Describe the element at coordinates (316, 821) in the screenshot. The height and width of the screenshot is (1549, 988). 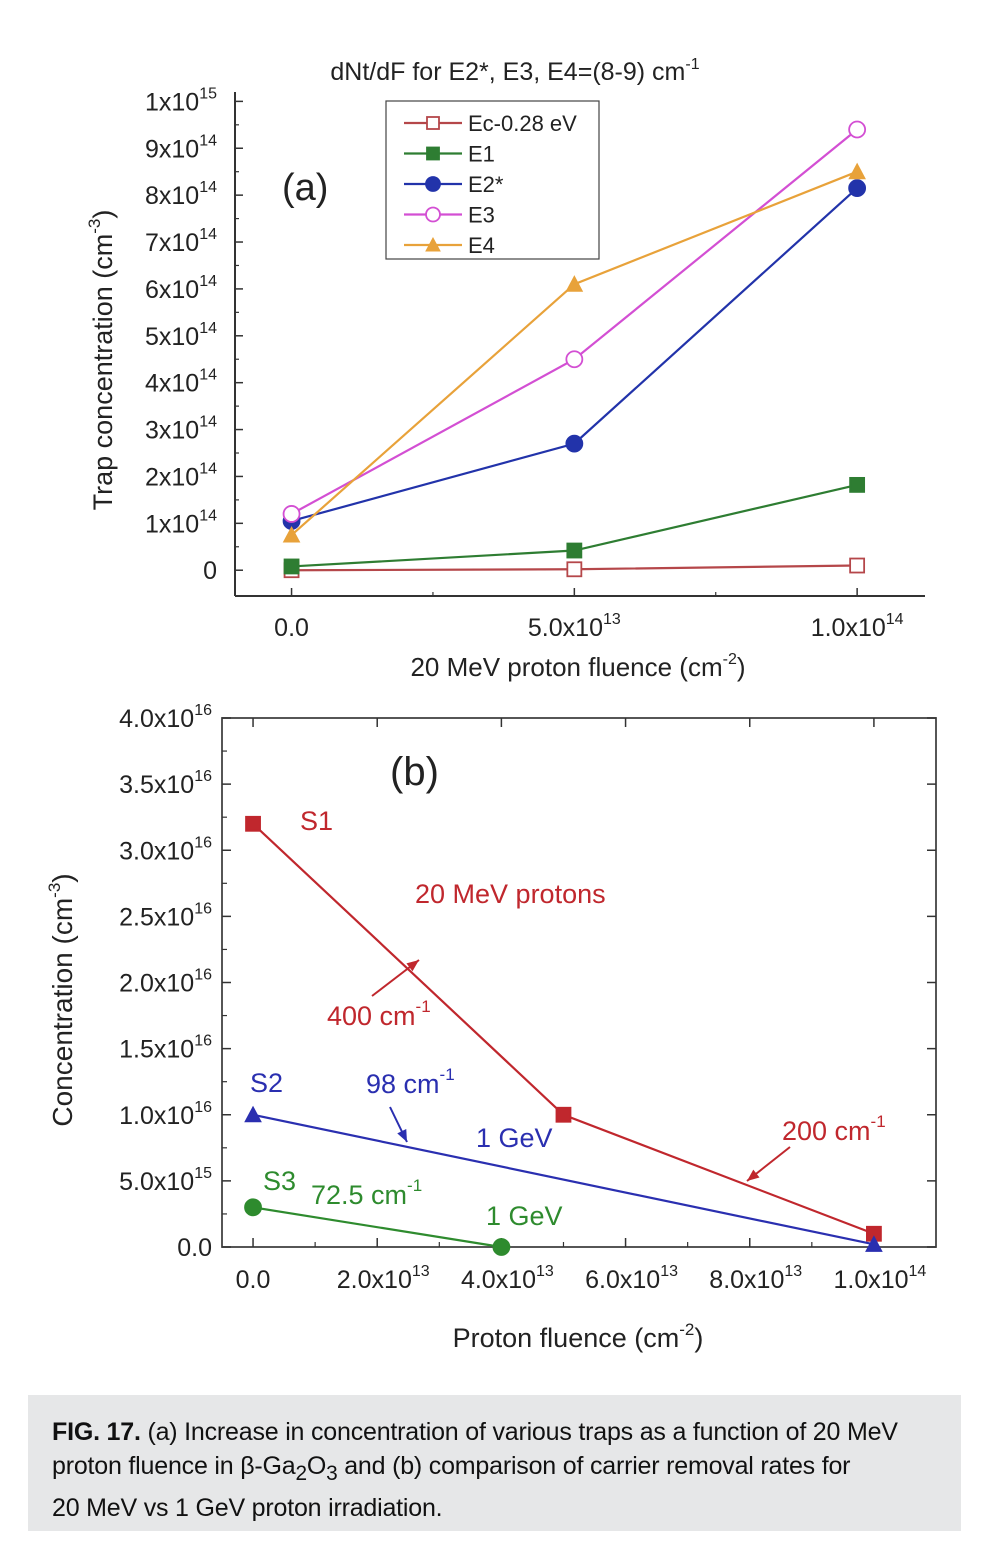
I see `chart-b-series-label: S1` at that location.